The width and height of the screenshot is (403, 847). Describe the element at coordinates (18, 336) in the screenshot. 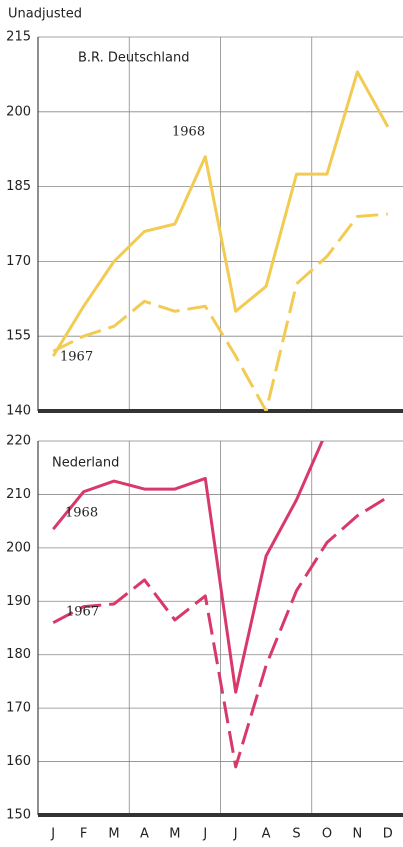

I see `y-tick-label: 155` at that location.